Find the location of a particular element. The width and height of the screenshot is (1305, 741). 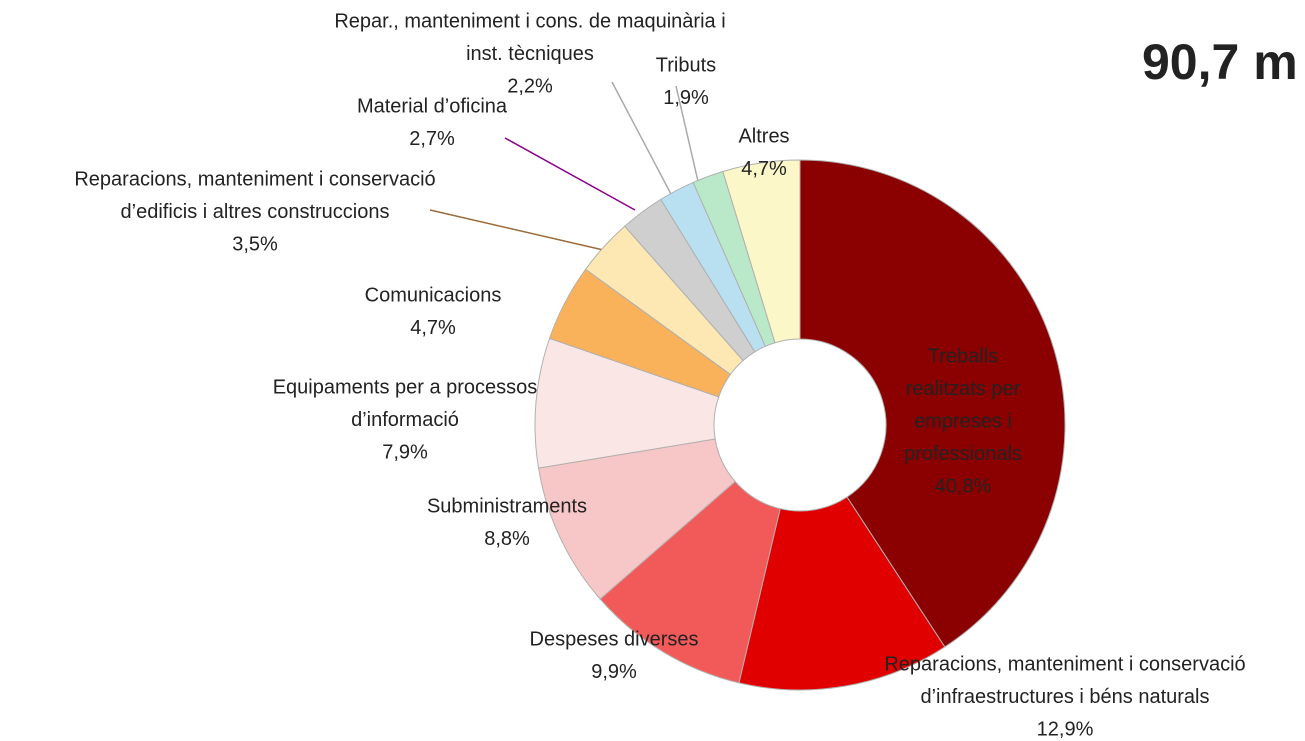

slice-label: Comunicacions is located at coordinates (433, 295).